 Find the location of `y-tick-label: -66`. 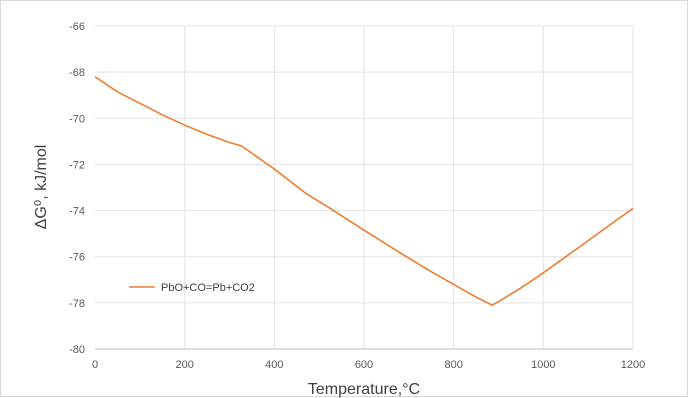

y-tick-label: -66 is located at coordinates (77, 27).